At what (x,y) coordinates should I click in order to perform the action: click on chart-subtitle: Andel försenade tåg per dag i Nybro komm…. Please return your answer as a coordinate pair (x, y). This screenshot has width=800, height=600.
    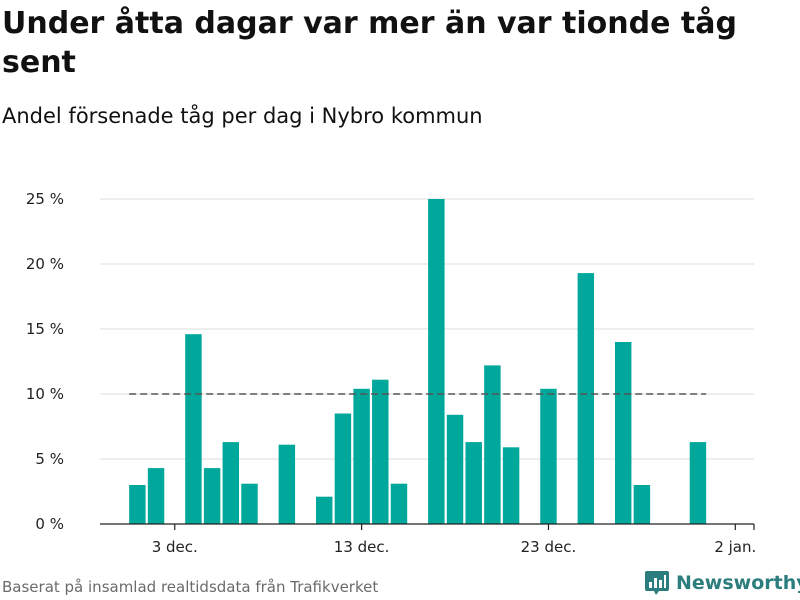
    Looking at the image, I should click on (242, 116).